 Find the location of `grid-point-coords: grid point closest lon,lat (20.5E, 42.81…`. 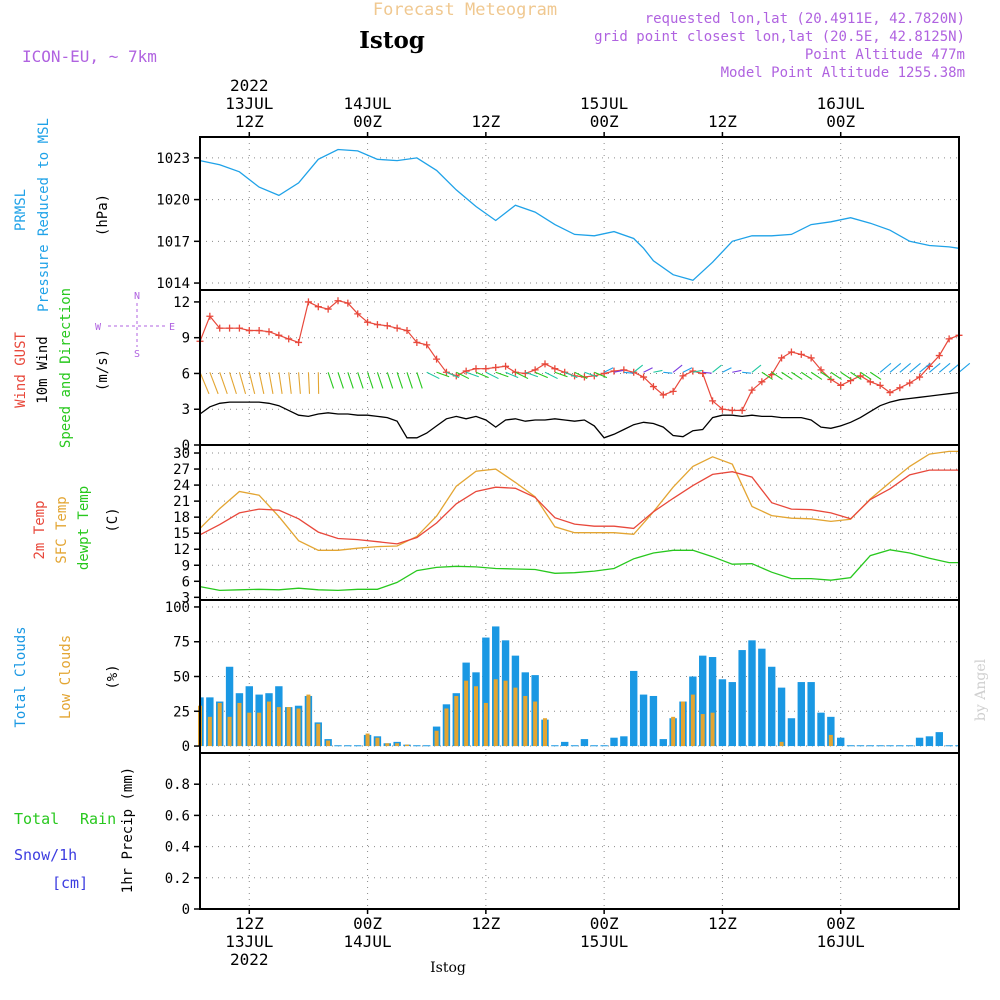

grid-point-coords: grid point closest lon,lat (20.5E, 42.81… is located at coordinates (779, 37).